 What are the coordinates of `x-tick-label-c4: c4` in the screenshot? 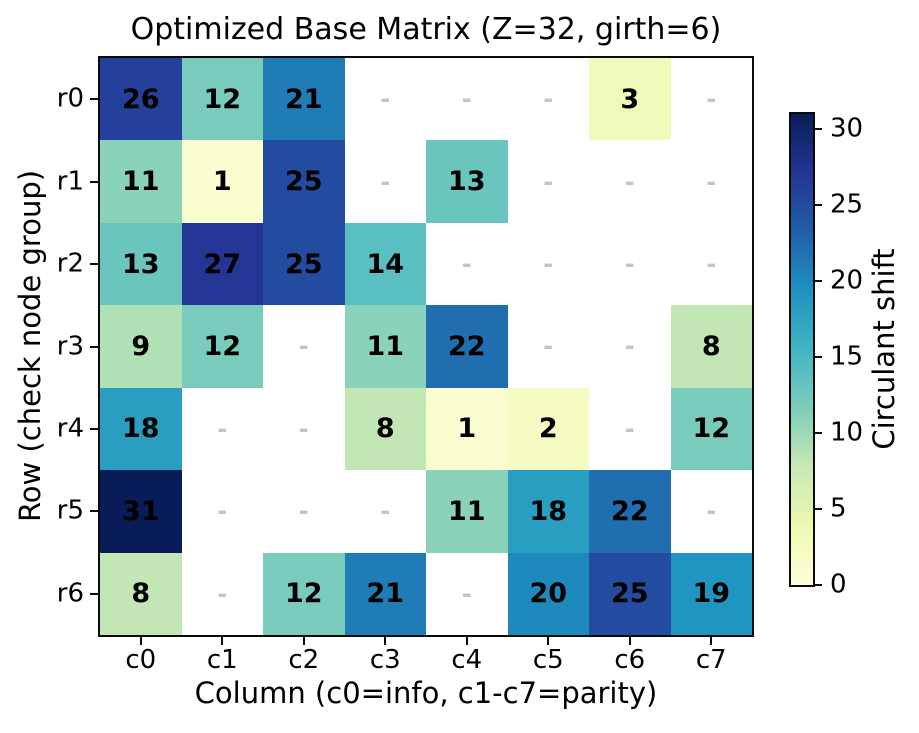 It's located at (467, 660).